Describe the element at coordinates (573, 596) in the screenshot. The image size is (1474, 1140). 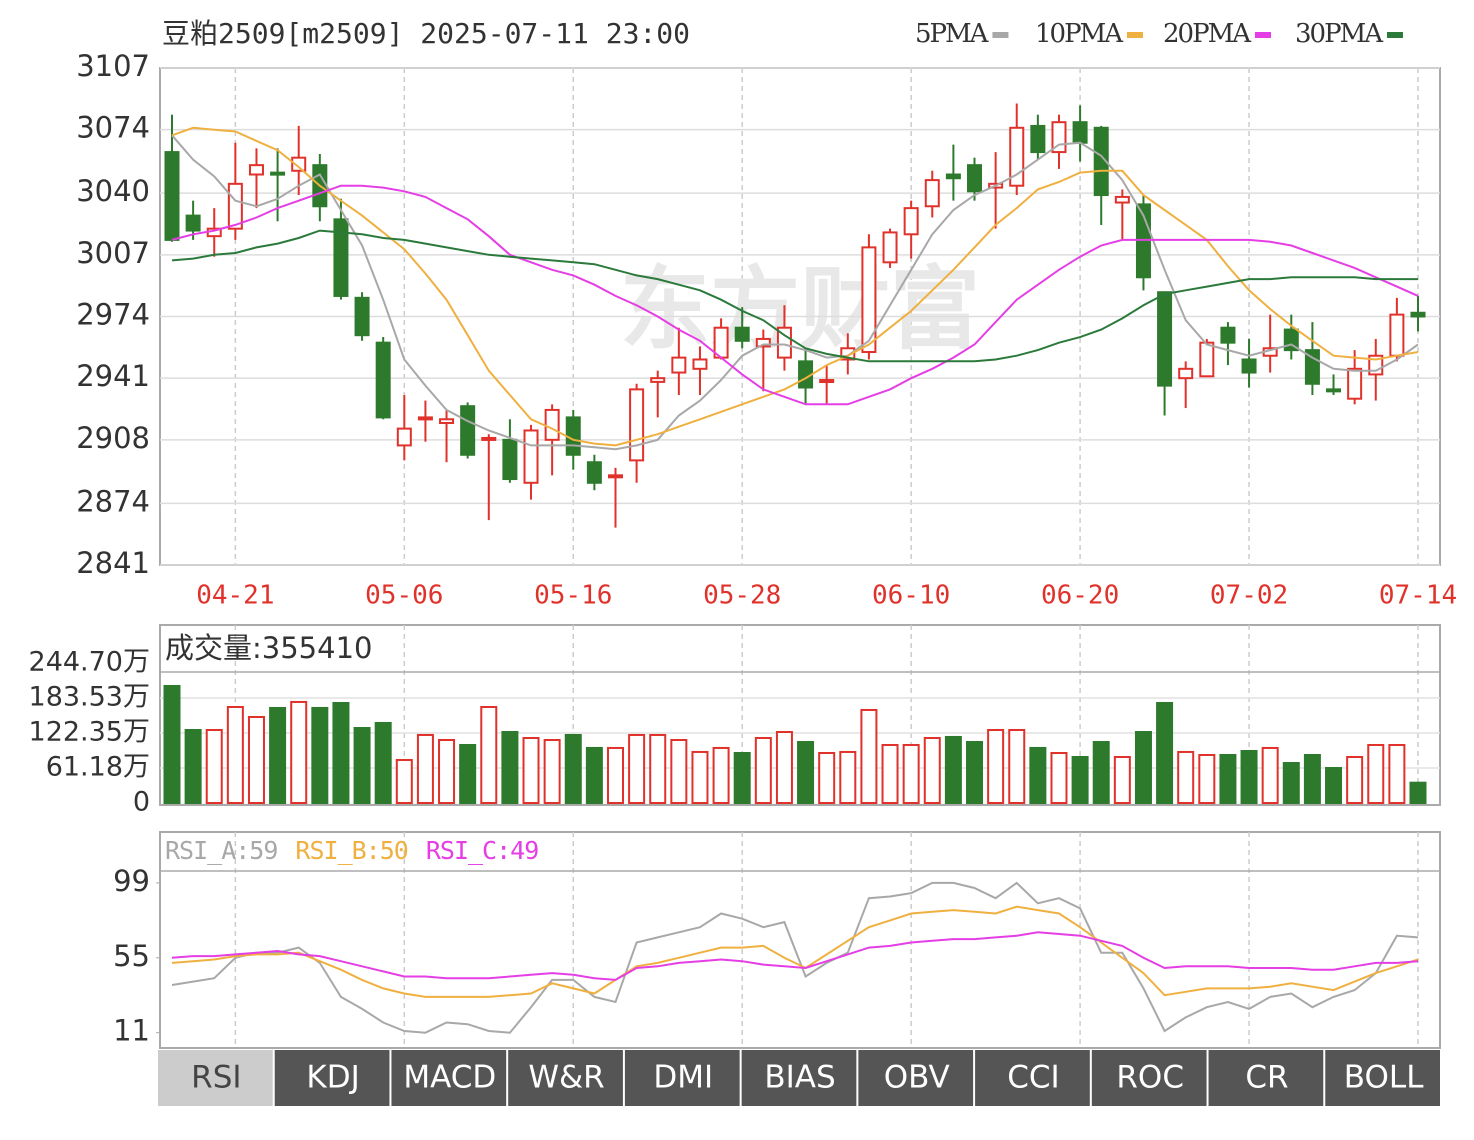
I see `x-tick-label: 05-16` at that location.